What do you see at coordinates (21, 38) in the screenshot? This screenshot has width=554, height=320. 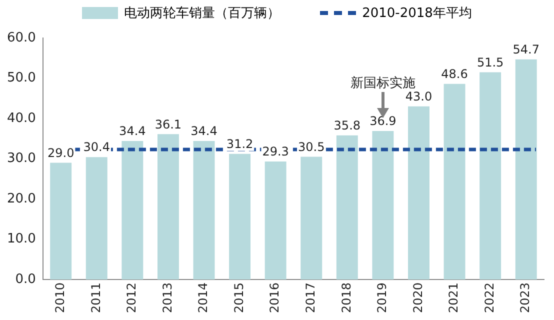 I see `y-tick-label: 60.0` at bounding box center [21, 38].